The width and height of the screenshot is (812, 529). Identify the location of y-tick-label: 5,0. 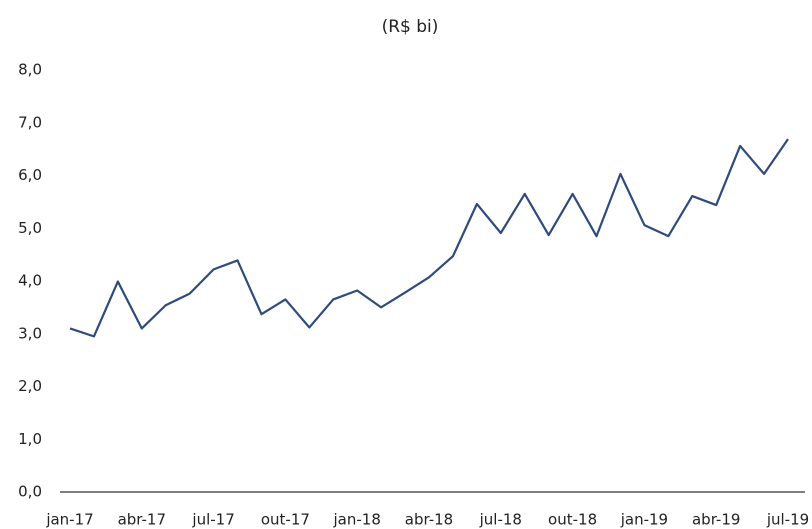
(30, 228).